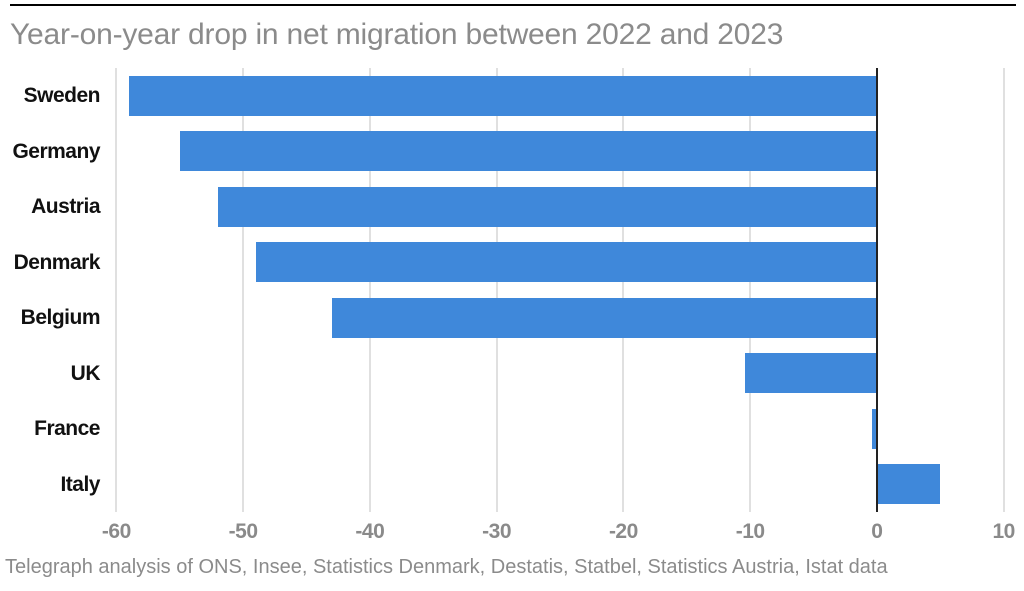  Describe the element at coordinates (750, 531) in the screenshot. I see `x-tick-label--10: -10` at that location.